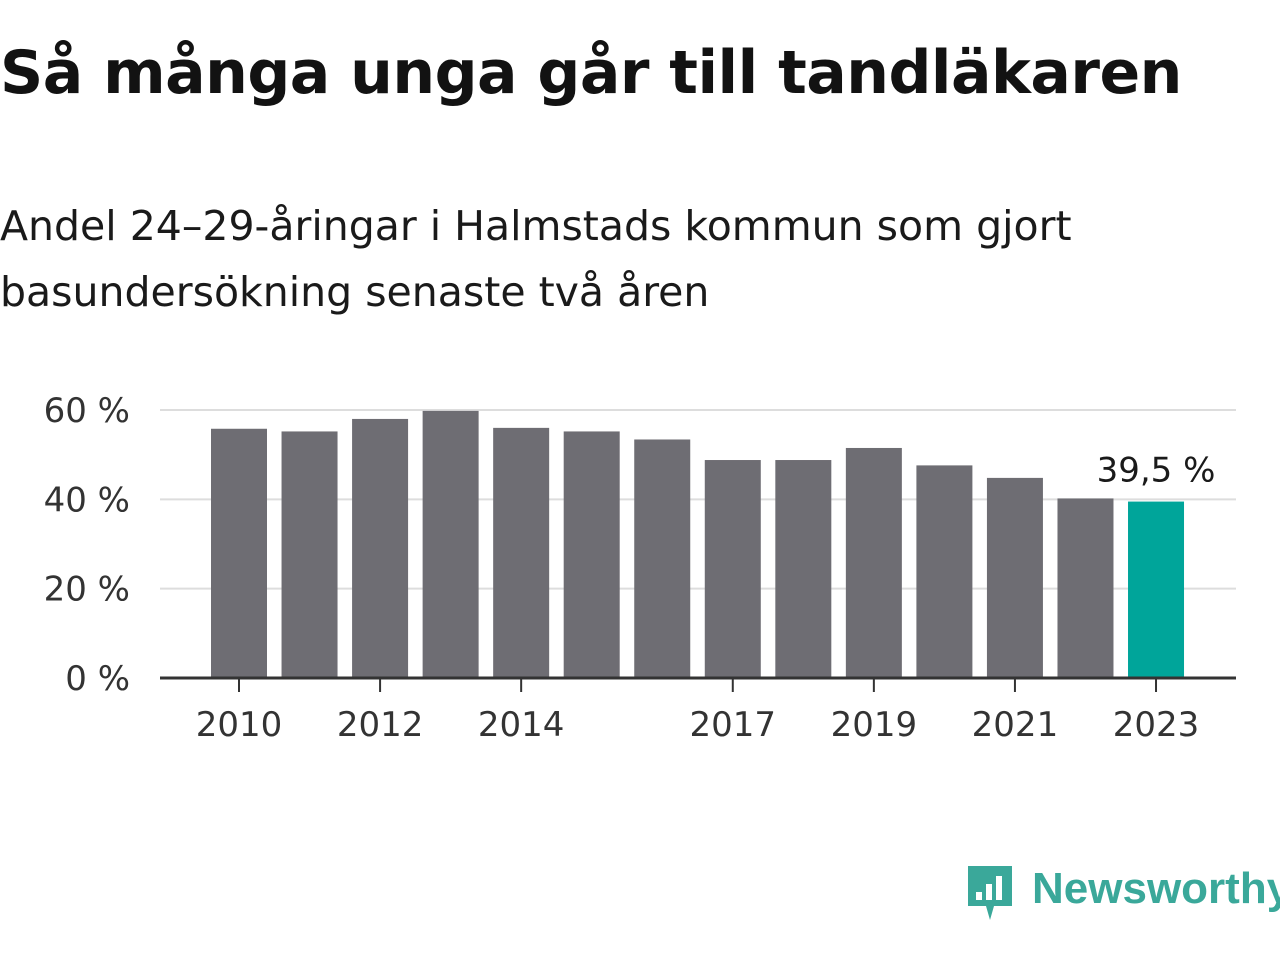 This screenshot has width=1280, height=960. Describe the element at coordinates (97, 679) in the screenshot. I see `y-tick-label: 0 %` at that location.